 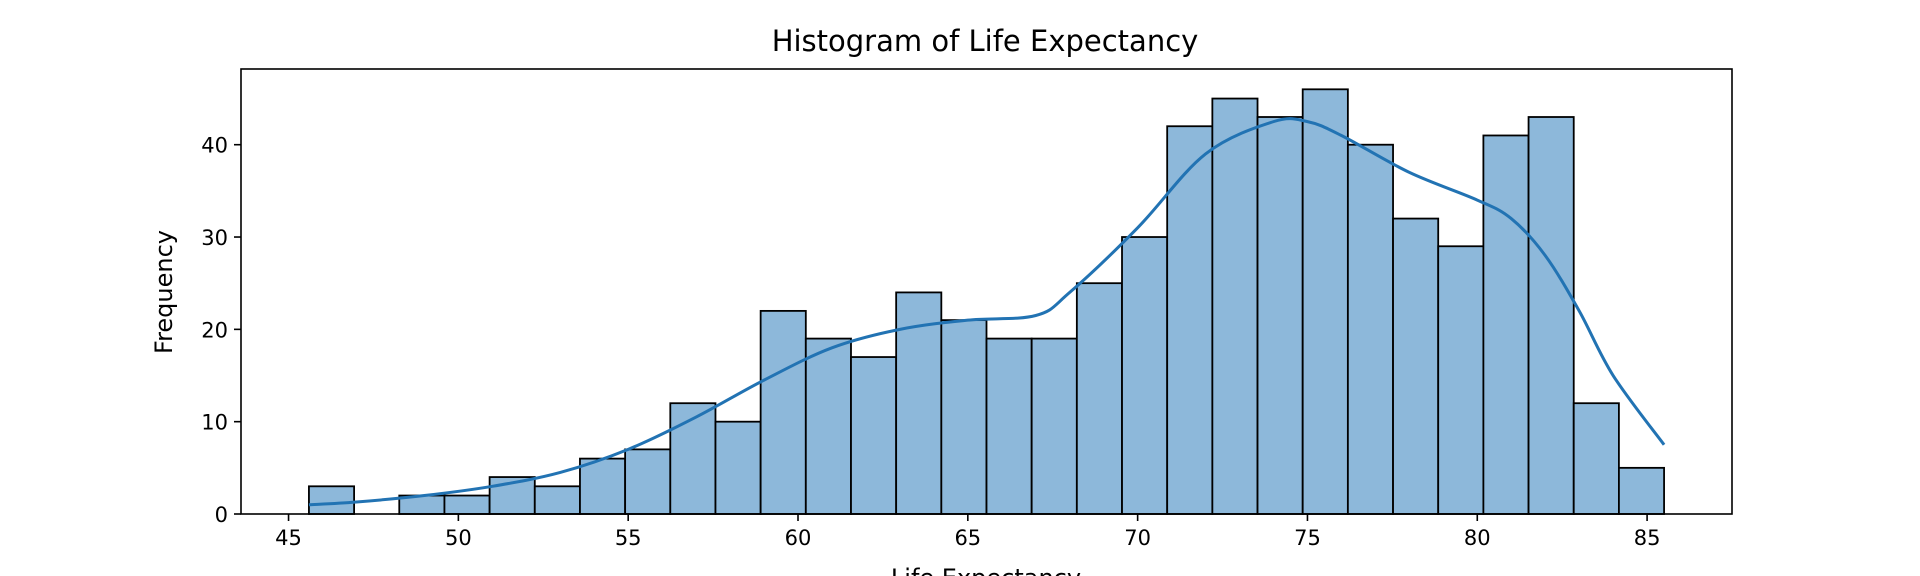 What do you see at coordinates (214, 423) in the screenshot?
I see `y-tick-label: 10` at bounding box center [214, 423].